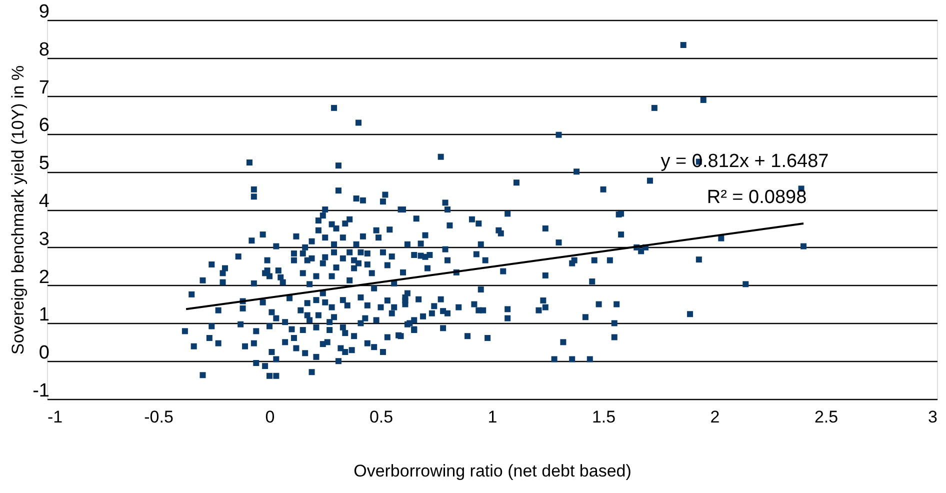 This screenshot has width=946, height=493. I want to click on annotation: y = 0.812x + 1.6487, so click(744, 161).